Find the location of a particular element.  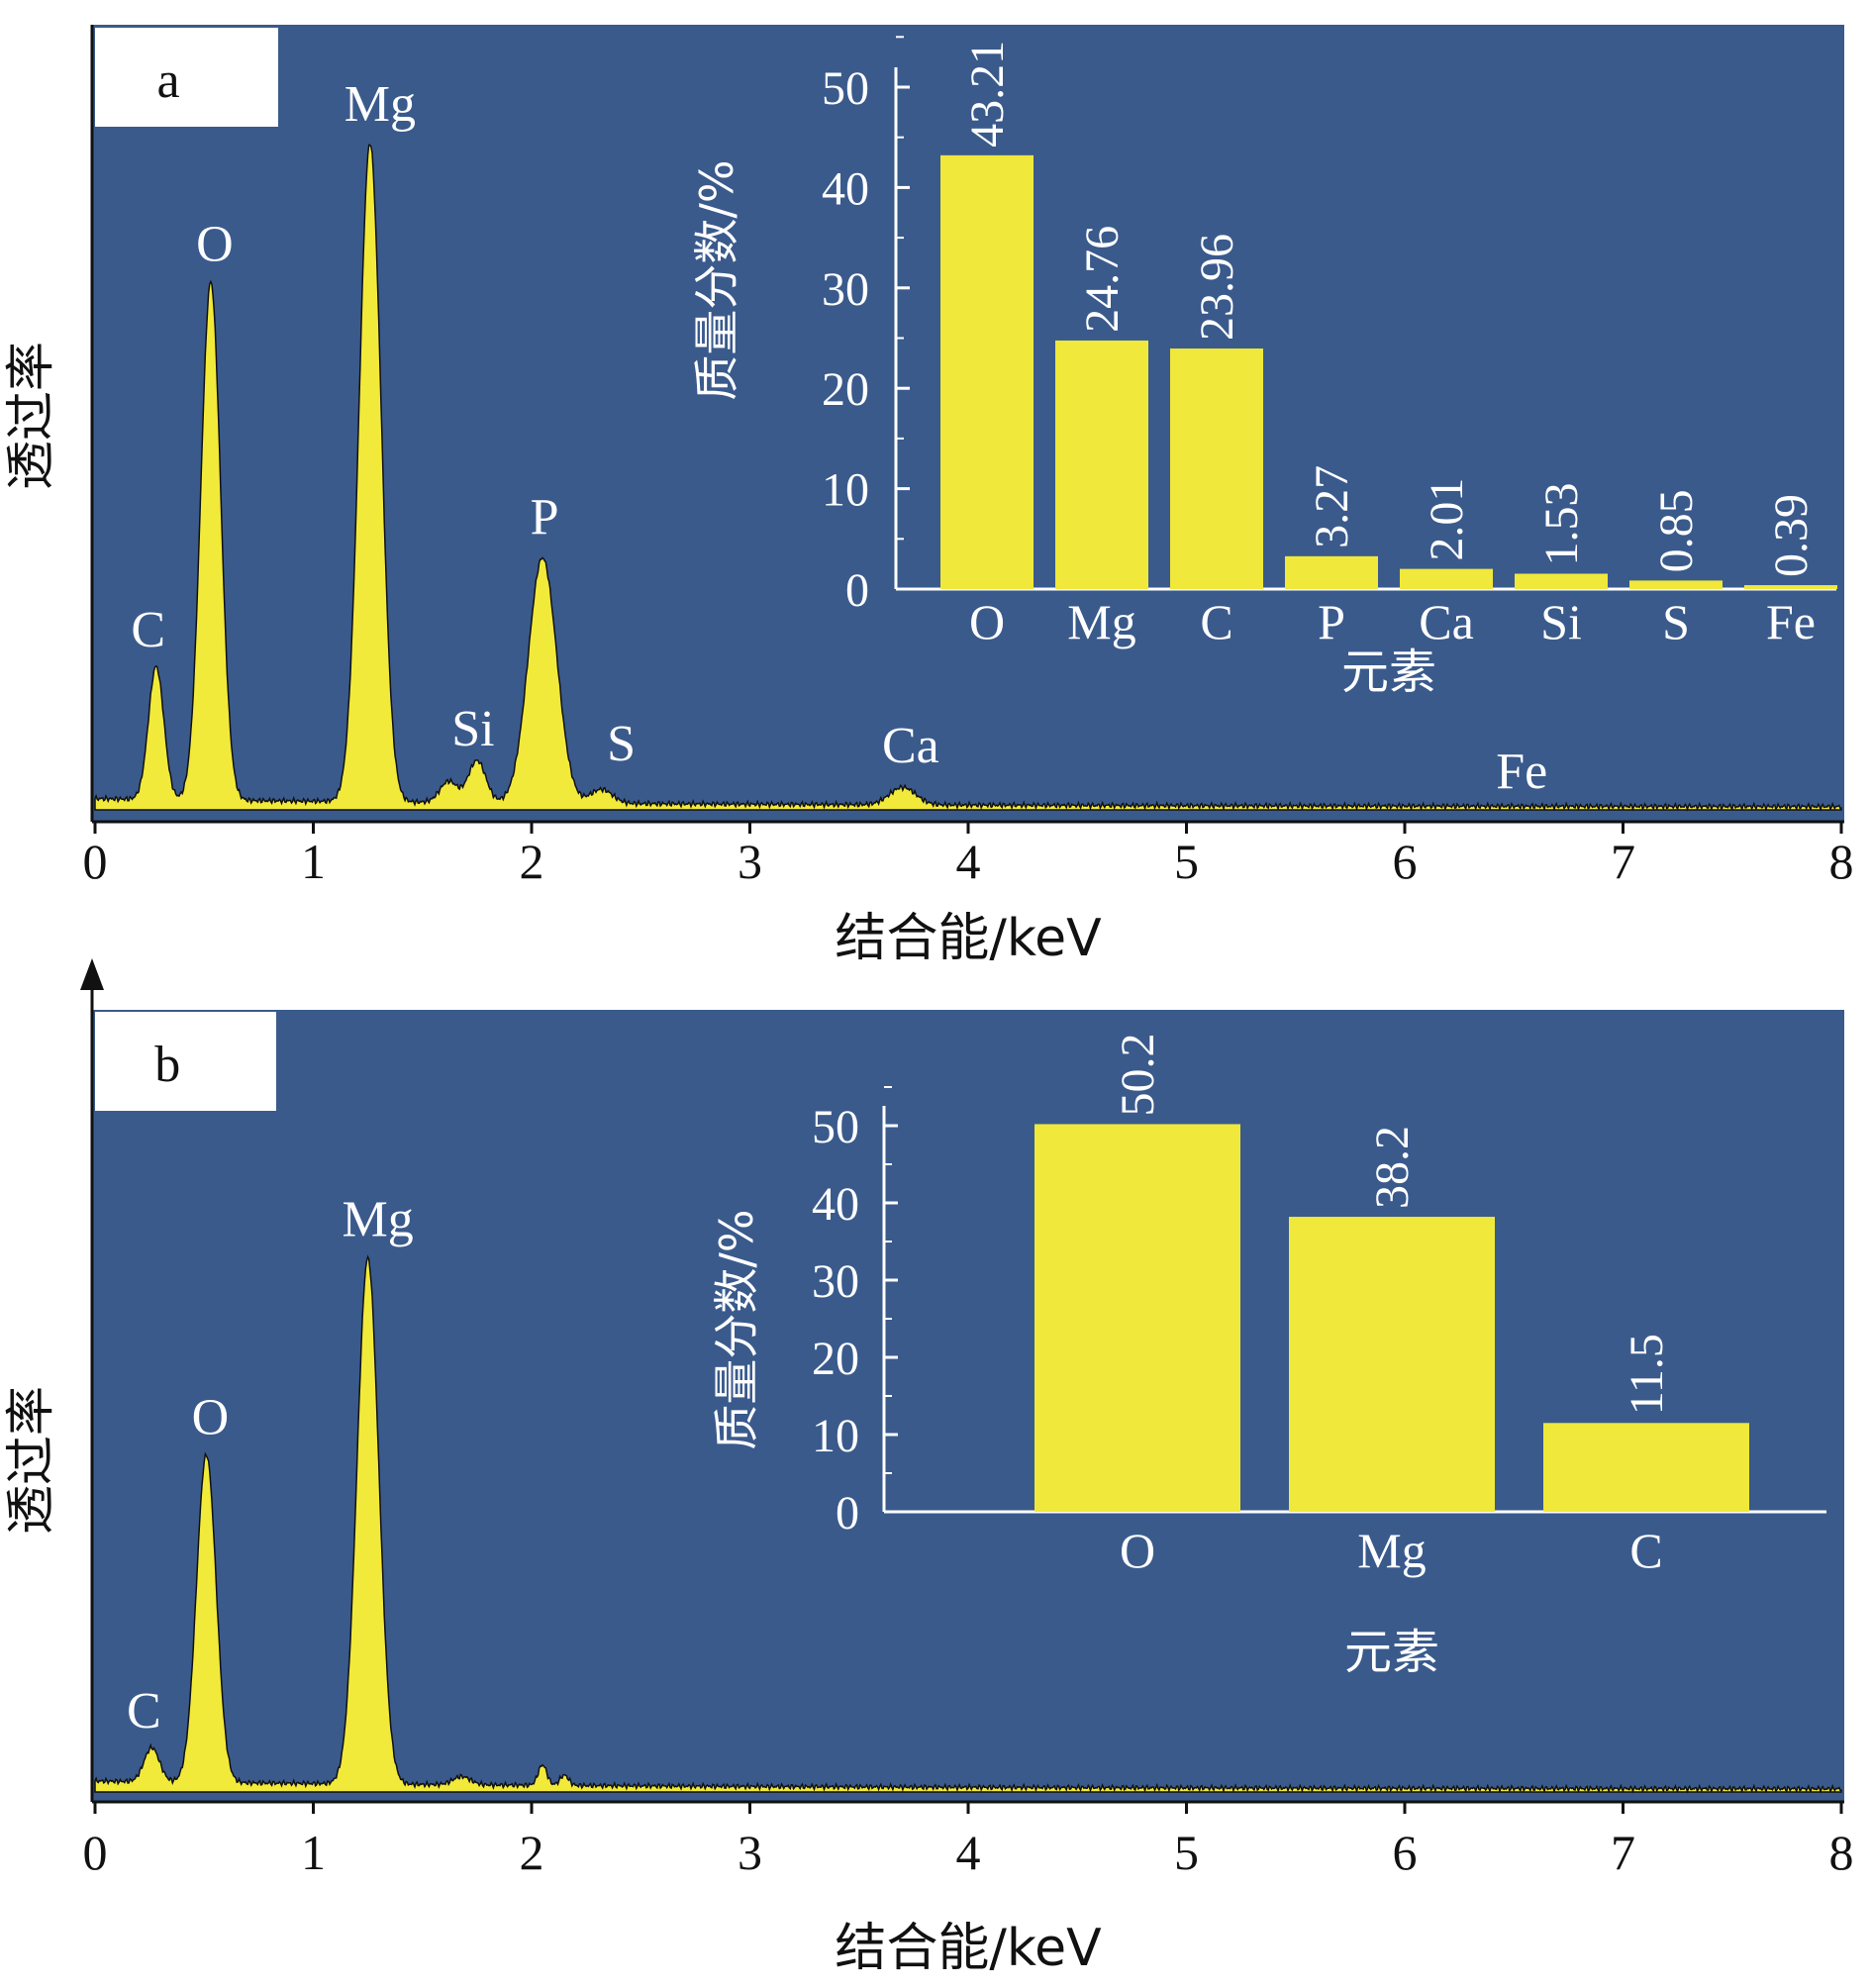

panel-tag-label: a is located at coordinates (167, 80).